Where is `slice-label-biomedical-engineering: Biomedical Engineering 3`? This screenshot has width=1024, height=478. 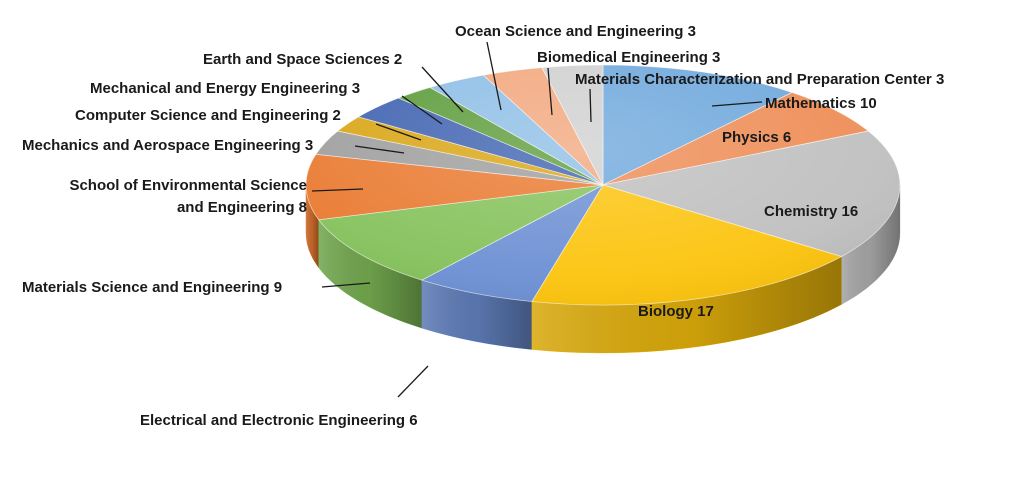 slice-label-biomedical-engineering: Biomedical Engineering 3 is located at coordinates (628, 57).